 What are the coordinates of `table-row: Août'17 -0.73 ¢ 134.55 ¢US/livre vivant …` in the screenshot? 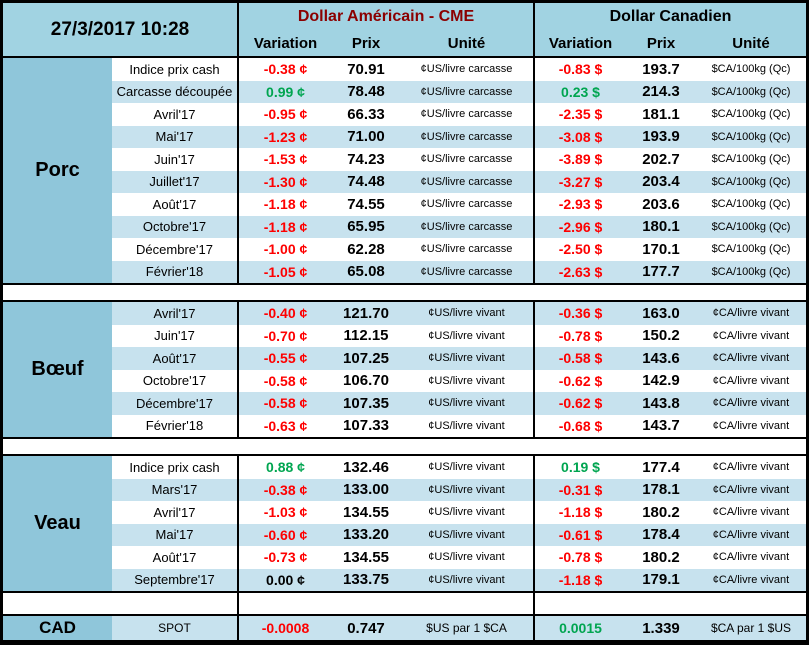 It's located at (459, 557).